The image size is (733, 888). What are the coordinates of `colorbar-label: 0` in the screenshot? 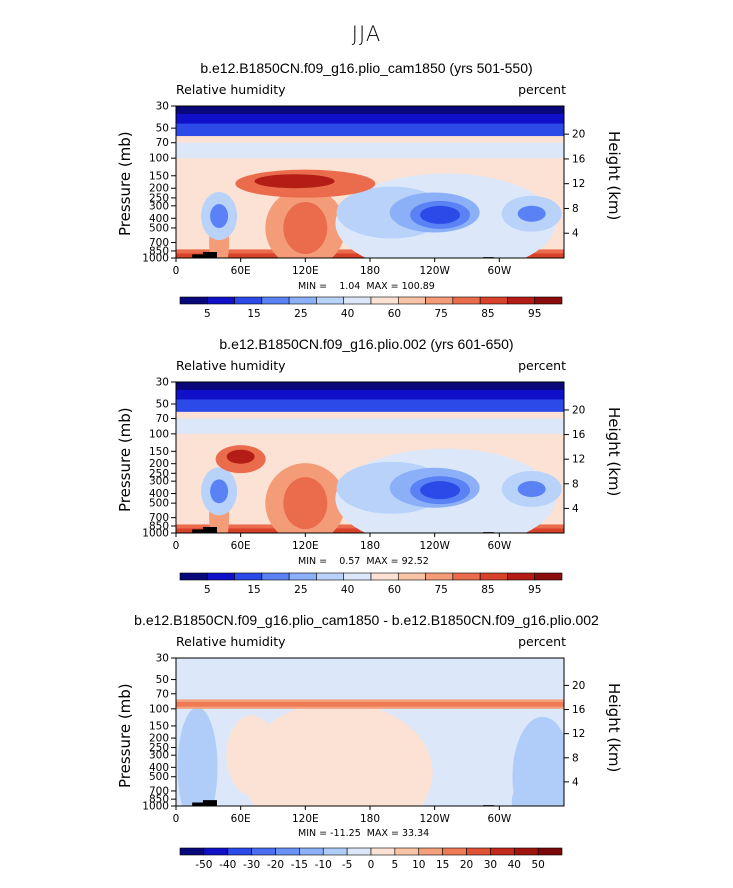 It's located at (371, 865).